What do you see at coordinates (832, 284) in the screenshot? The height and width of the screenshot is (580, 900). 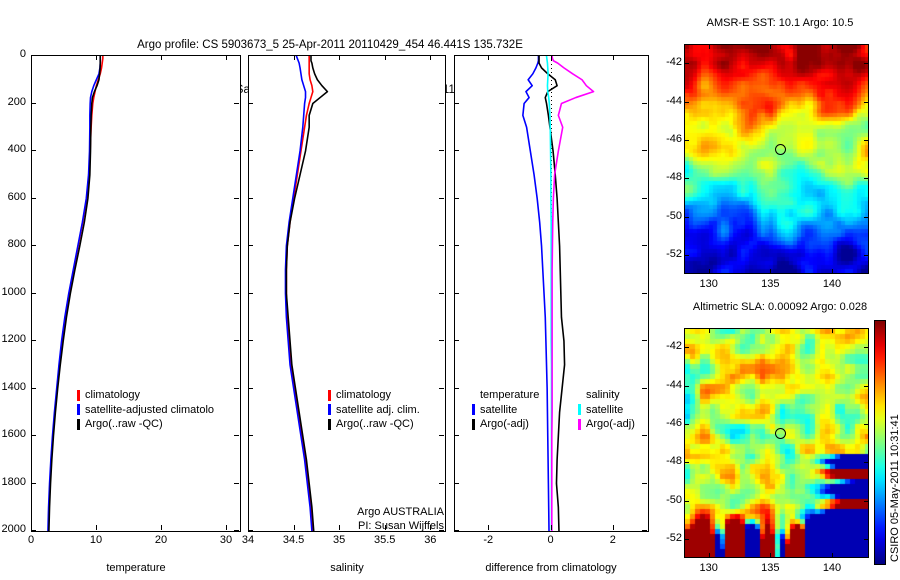 I see `map-x-tick-label: 140` at bounding box center [832, 284].